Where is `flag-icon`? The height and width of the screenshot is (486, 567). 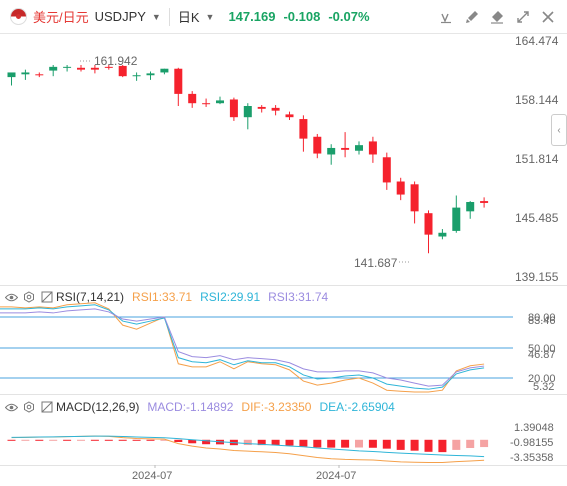 flag-icon is located at coordinates (18, 16).